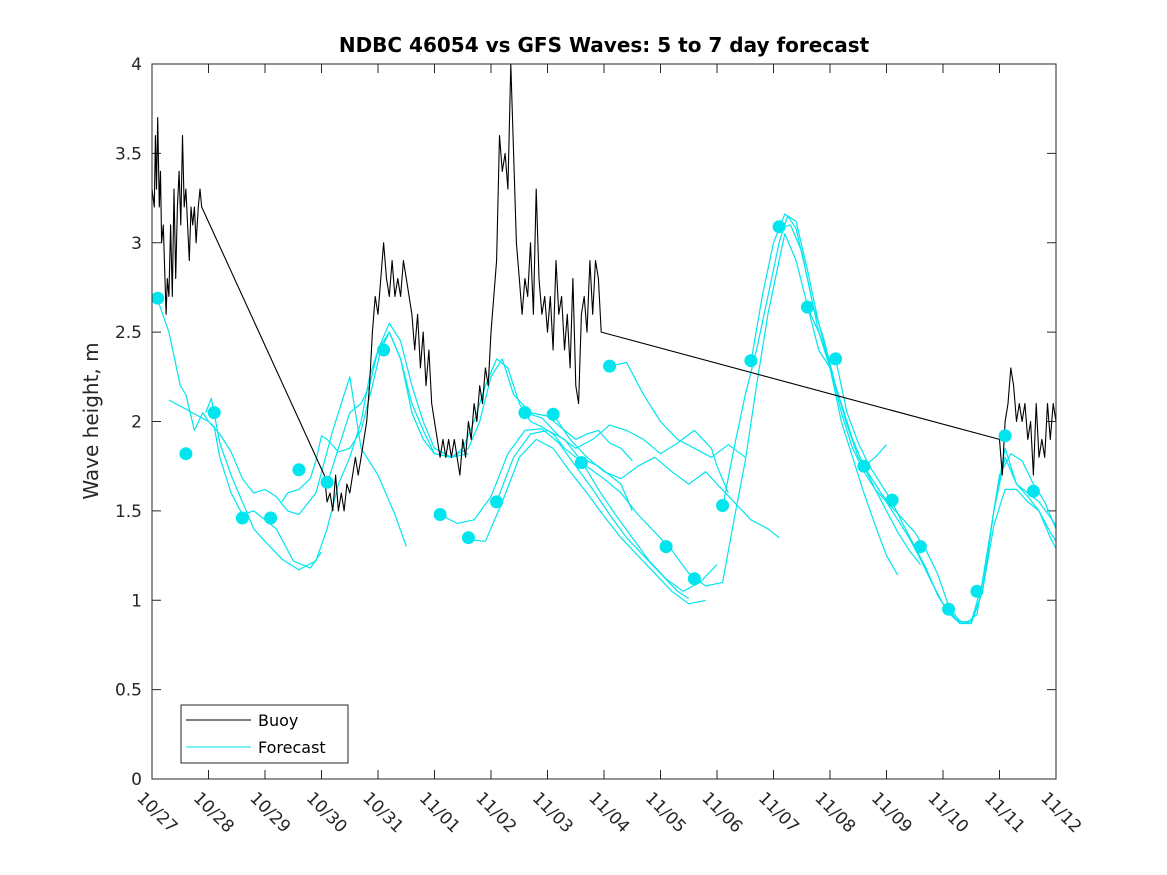 This screenshot has height=875, width=1167. Describe the element at coordinates (439, 812) in the screenshot. I see `x-tick-label: 11/01` at that location.